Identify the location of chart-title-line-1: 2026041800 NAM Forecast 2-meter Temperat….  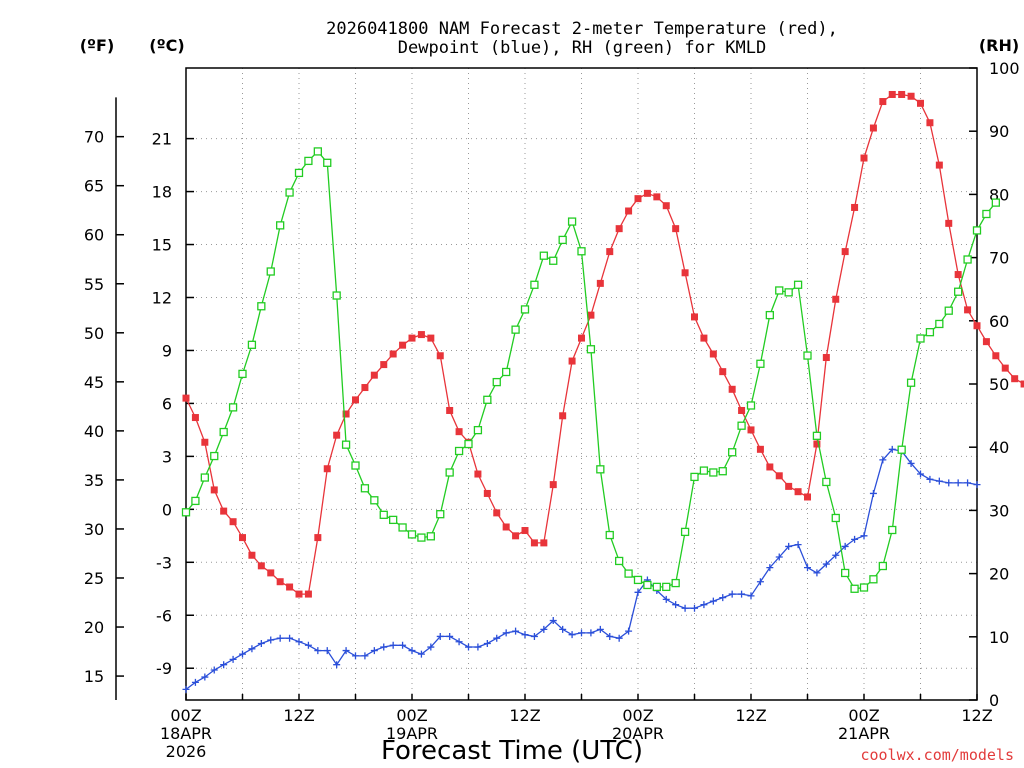
(582, 29).